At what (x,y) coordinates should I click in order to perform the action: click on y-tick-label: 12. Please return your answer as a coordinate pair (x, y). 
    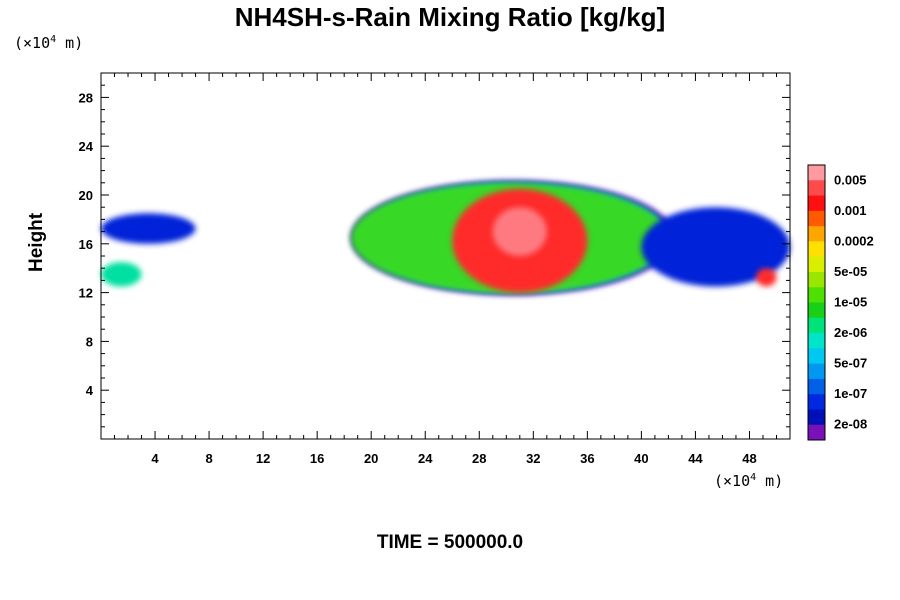
    Looking at the image, I should click on (86, 293).